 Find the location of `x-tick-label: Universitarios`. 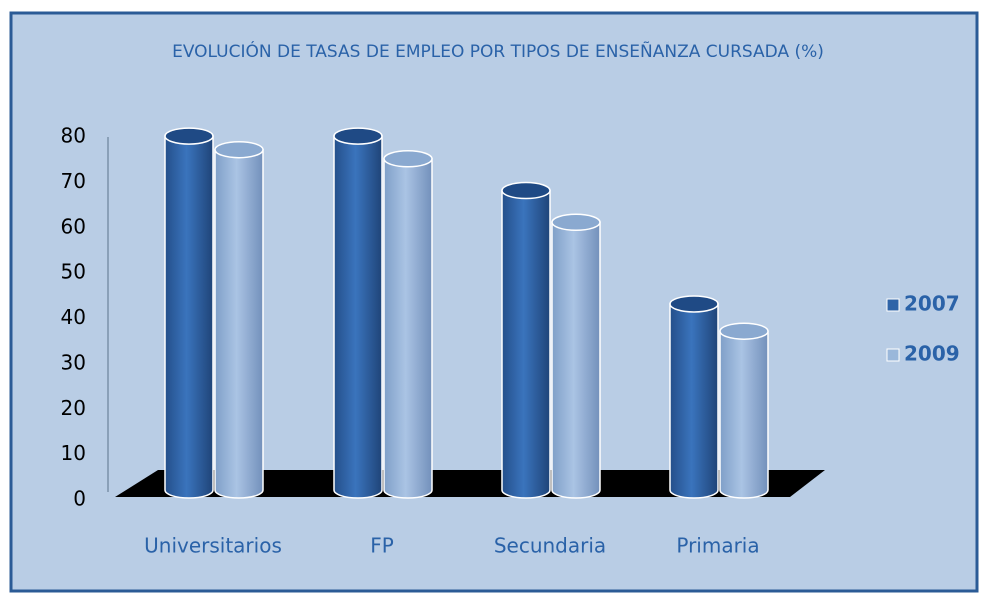

x-tick-label: Universitarios is located at coordinates (213, 546).